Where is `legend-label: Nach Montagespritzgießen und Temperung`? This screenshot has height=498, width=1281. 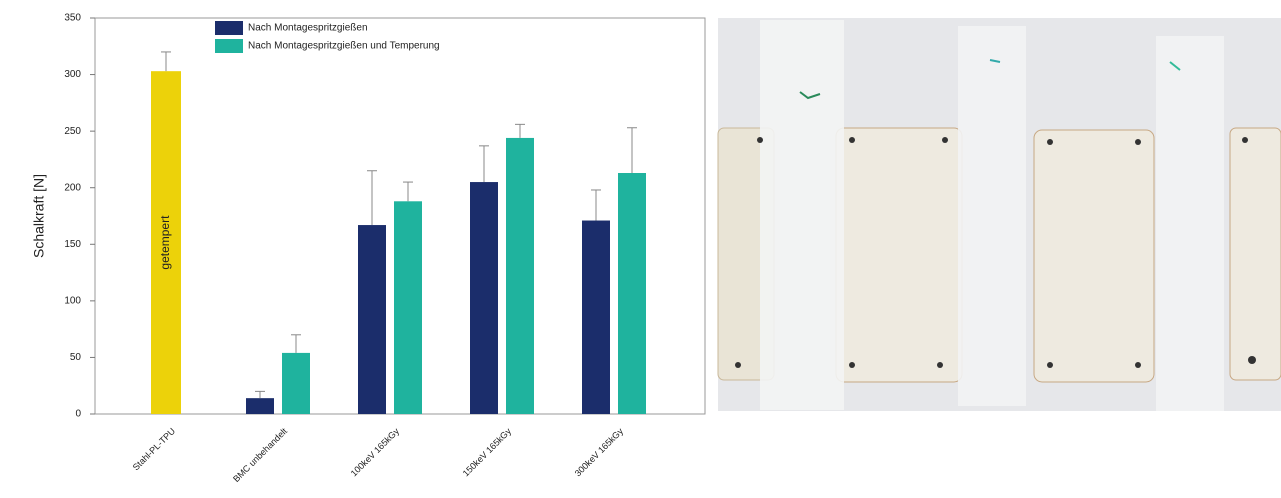
legend-label: Nach Montagespritzgießen und Temperung is located at coordinates (344, 46).